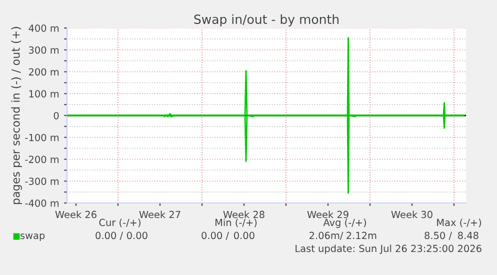 Image resolution: width=497 pixels, height=275 pixels. I want to click on text: 8.50 /, so click(438, 236).